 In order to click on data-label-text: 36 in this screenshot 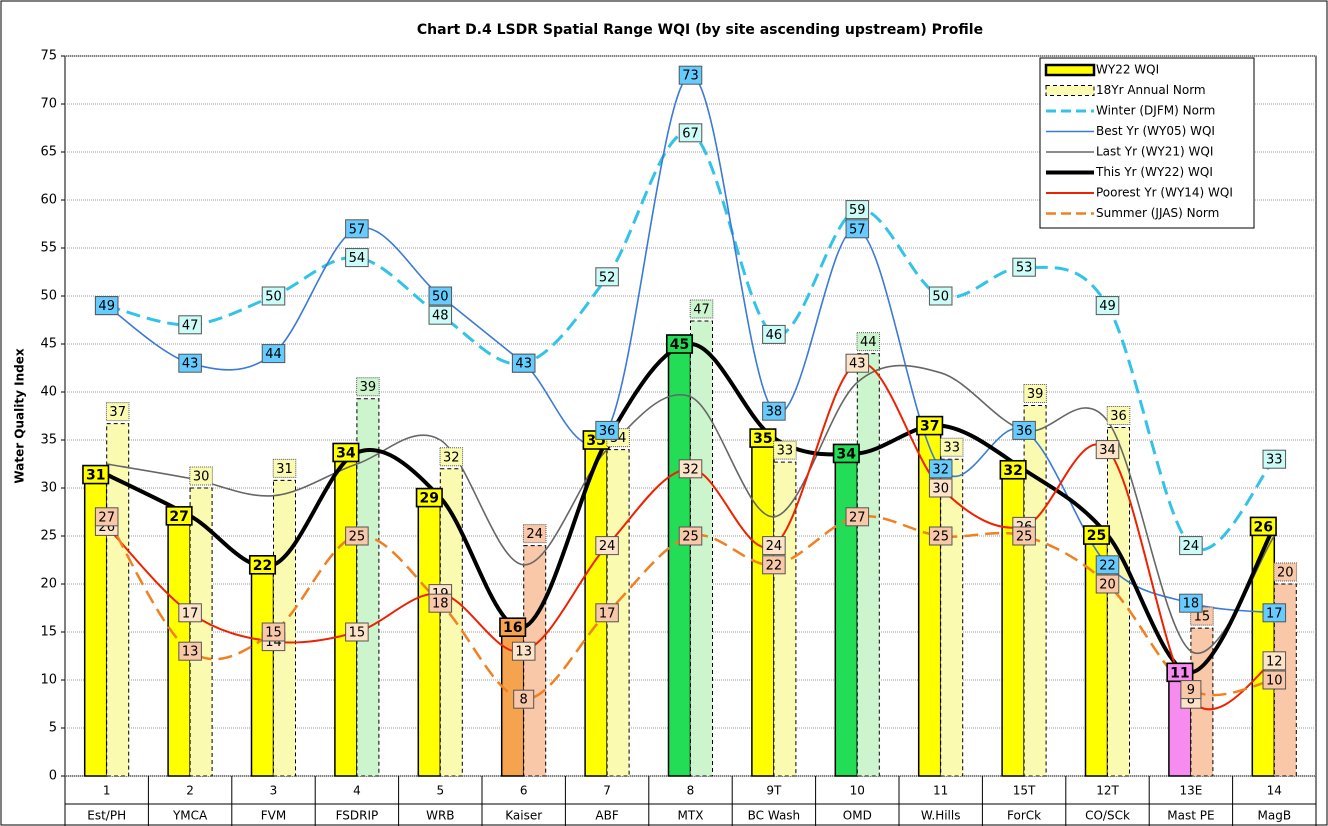, I will do `click(1024, 431)`.